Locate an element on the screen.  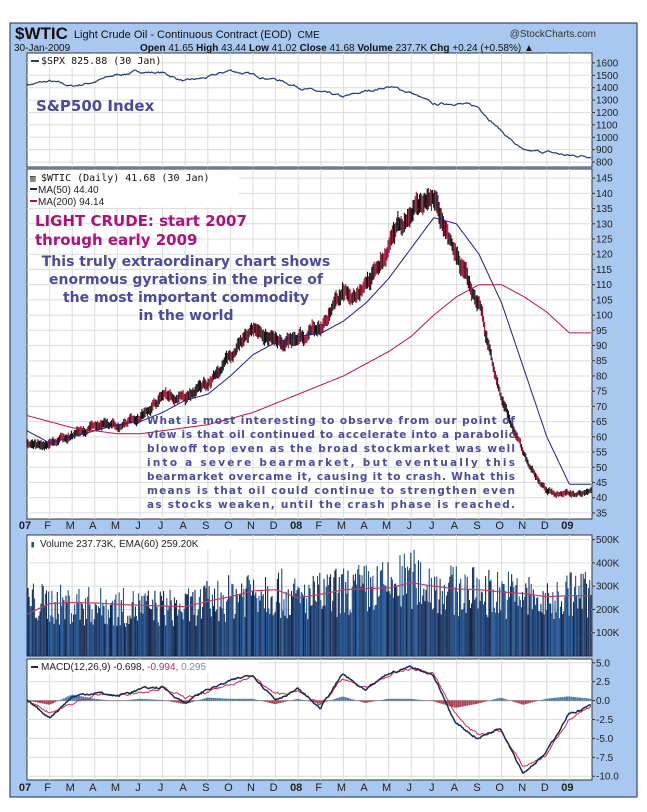
open-label: Open is located at coordinates (153, 48).